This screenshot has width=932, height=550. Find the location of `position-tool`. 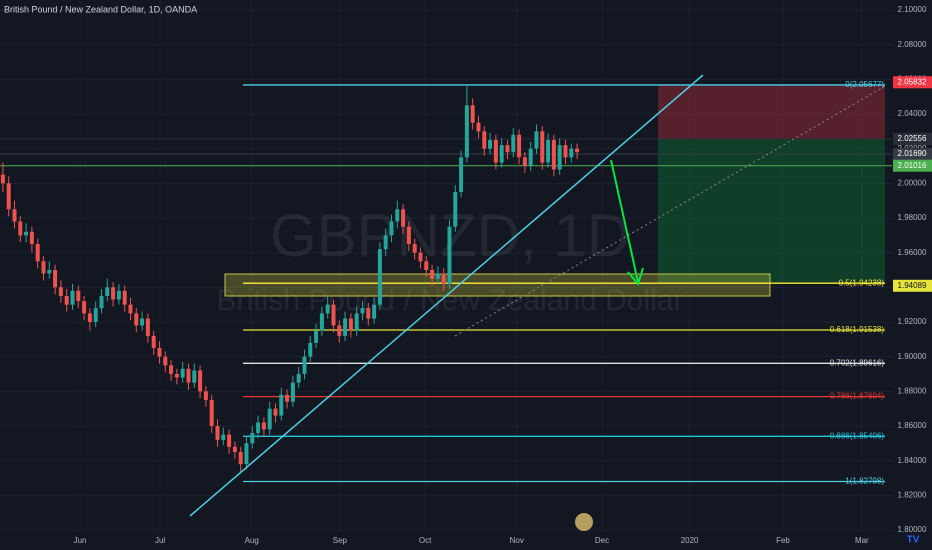

position-tool is located at coordinates (771, 184).